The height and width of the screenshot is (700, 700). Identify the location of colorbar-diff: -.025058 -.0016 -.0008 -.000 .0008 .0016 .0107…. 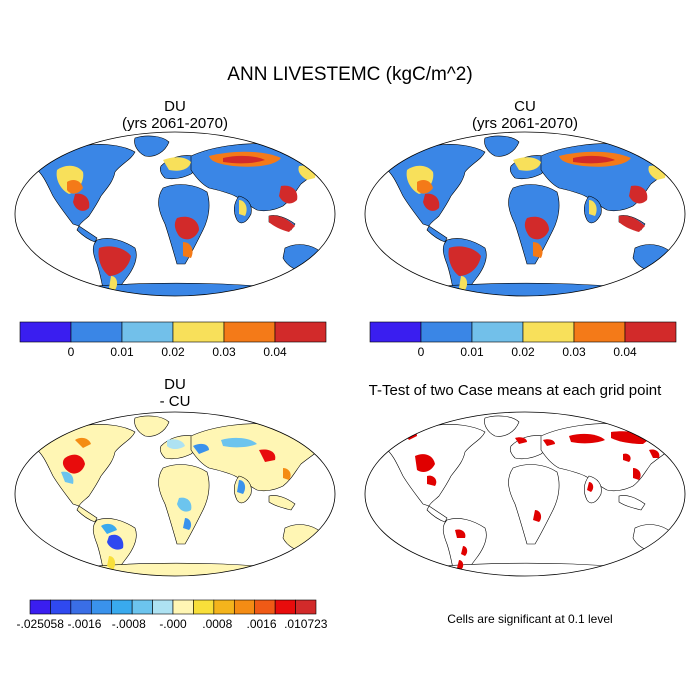
(172, 615).